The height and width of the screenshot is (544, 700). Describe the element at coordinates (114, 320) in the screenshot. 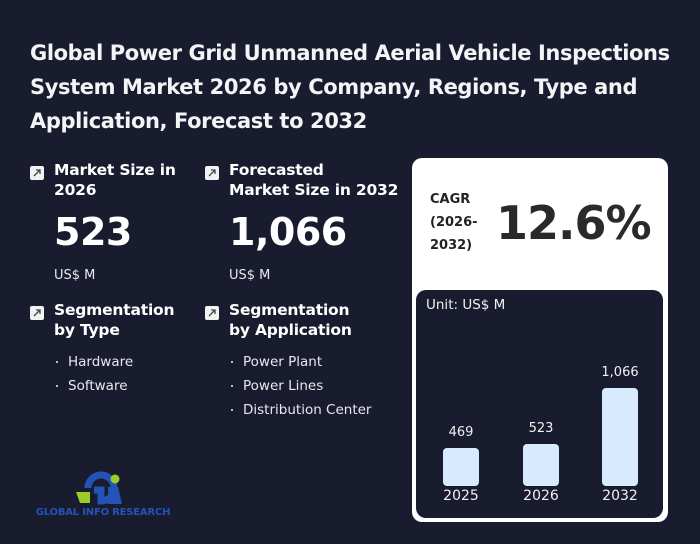

I see `segmentation-type-label: Segmentation by Type` at that location.